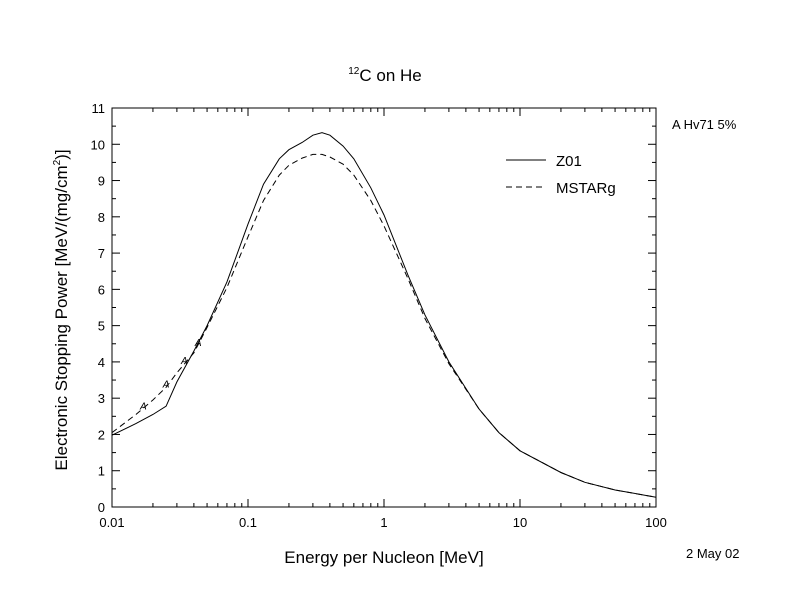 The height and width of the screenshot is (600, 800). I want to click on y-tick-label: 3, so click(101, 398).